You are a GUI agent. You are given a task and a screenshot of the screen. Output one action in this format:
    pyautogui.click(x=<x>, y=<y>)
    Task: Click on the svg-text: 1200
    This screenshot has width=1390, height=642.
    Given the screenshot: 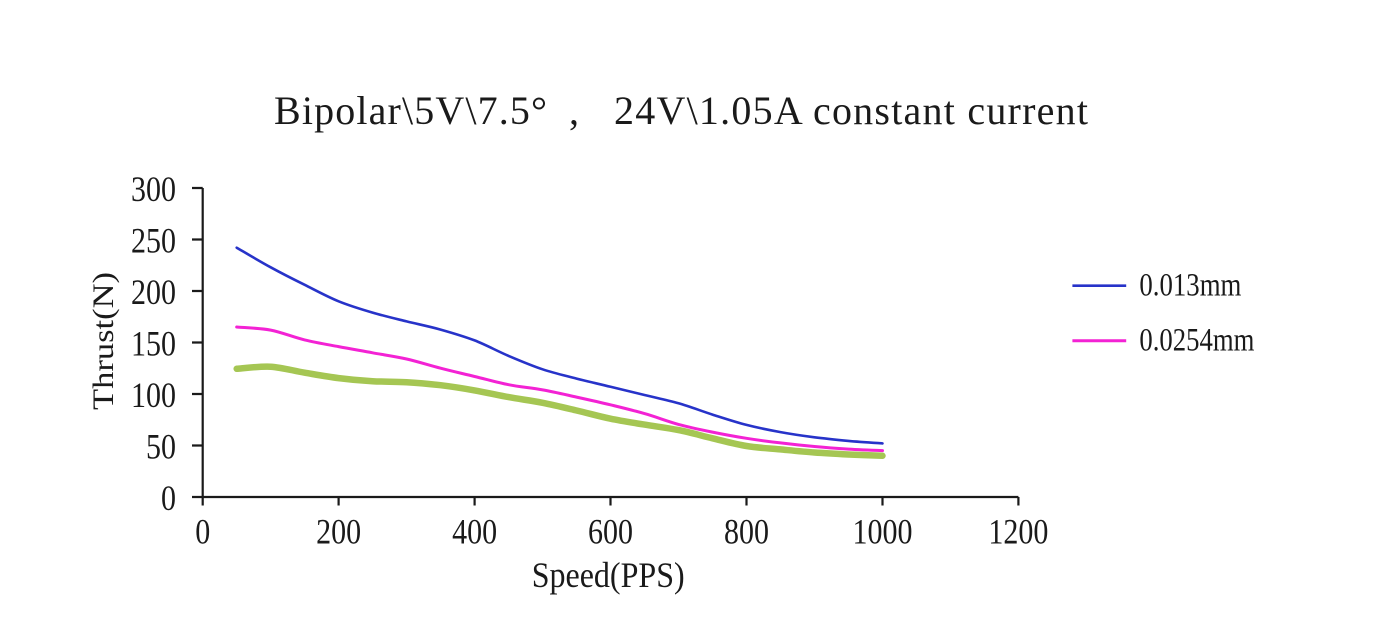 What is the action you would take?
    pyautogui.click(x=1018, y=532)
    